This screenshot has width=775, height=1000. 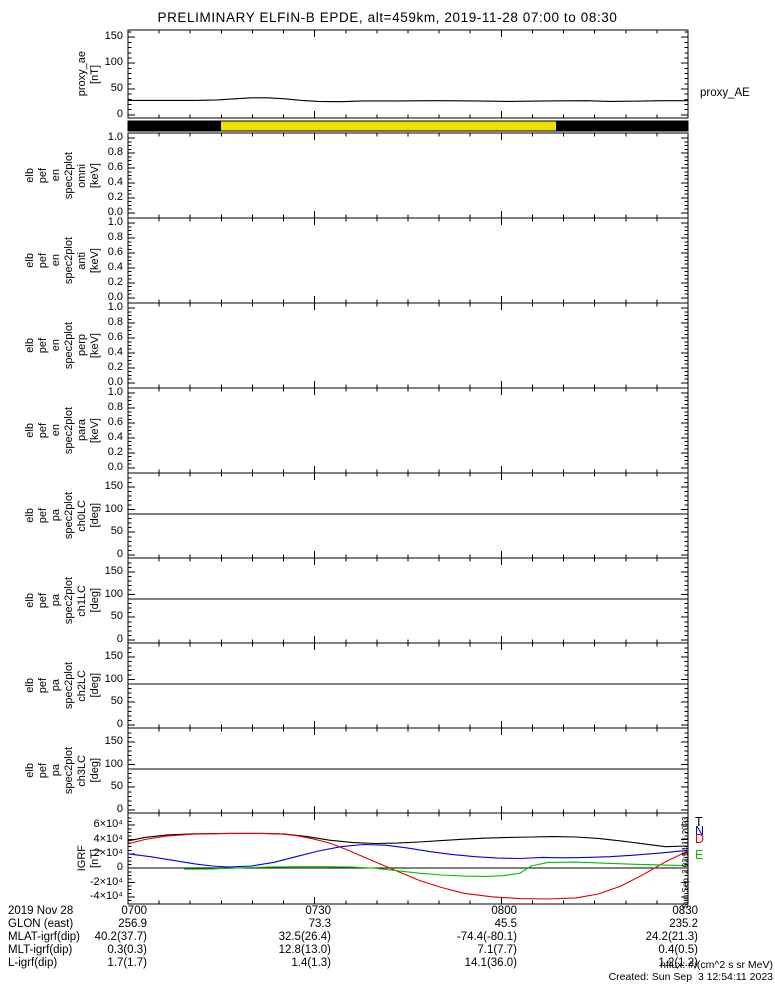 I want to click on mlt-value: 7.1(7.7), so click(x=497, y=950).